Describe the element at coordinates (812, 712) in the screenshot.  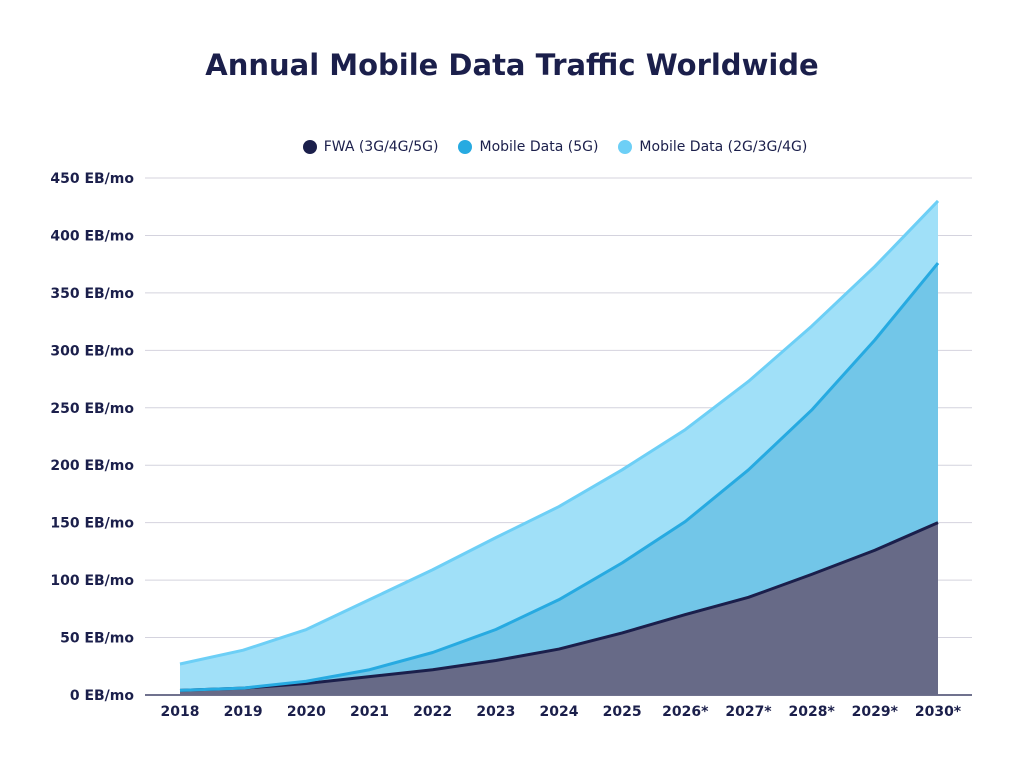
I see `x-tick-label: 2028*` at that location.